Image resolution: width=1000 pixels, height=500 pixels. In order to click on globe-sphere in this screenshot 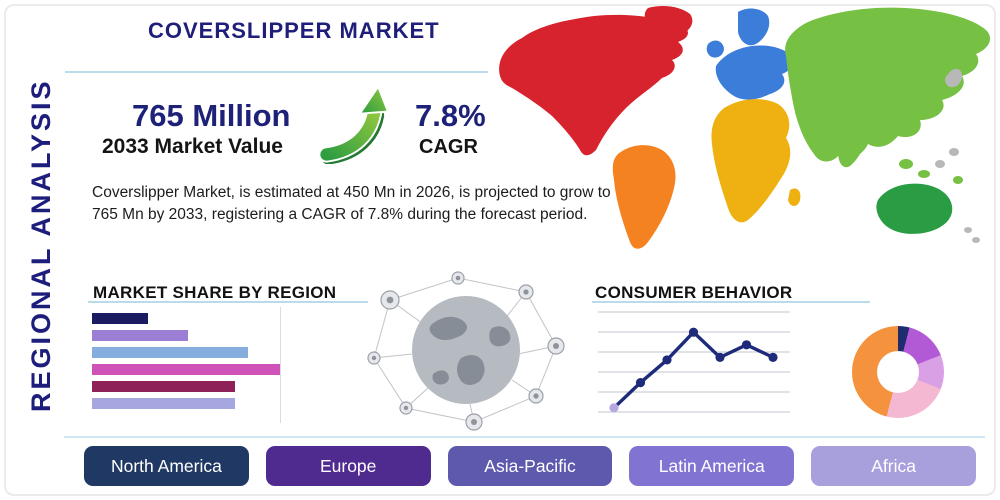, I will do `click(466, 350)`.